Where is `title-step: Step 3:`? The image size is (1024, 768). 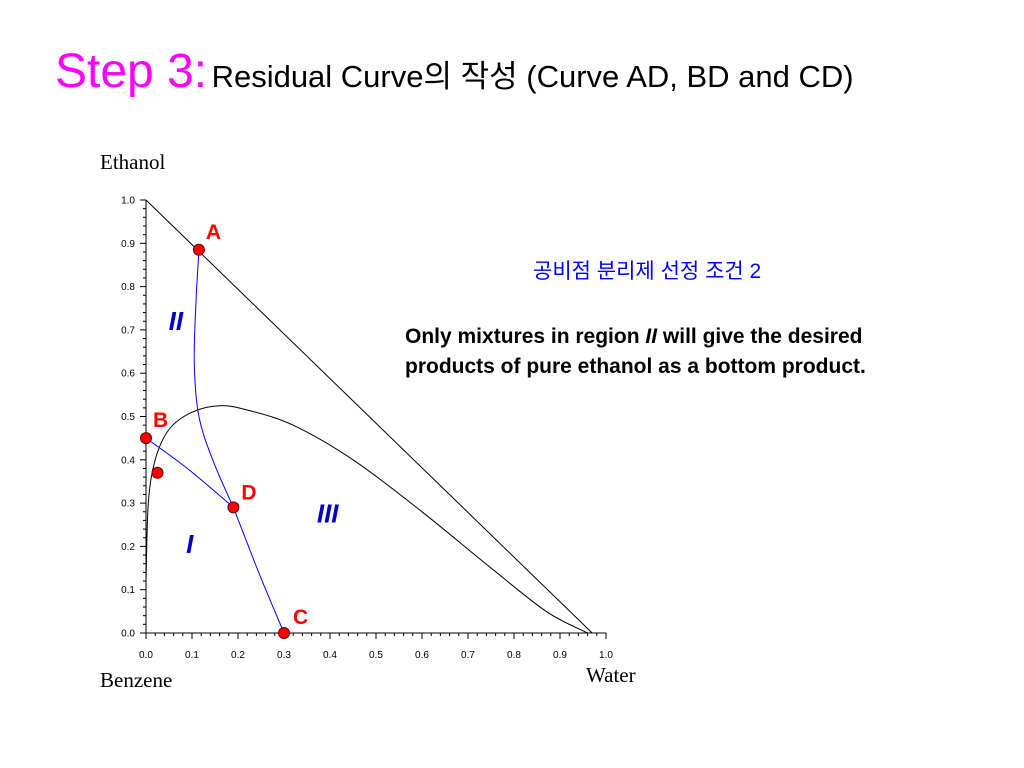
title-step: Step 3: is located at coordinates (131, 71).